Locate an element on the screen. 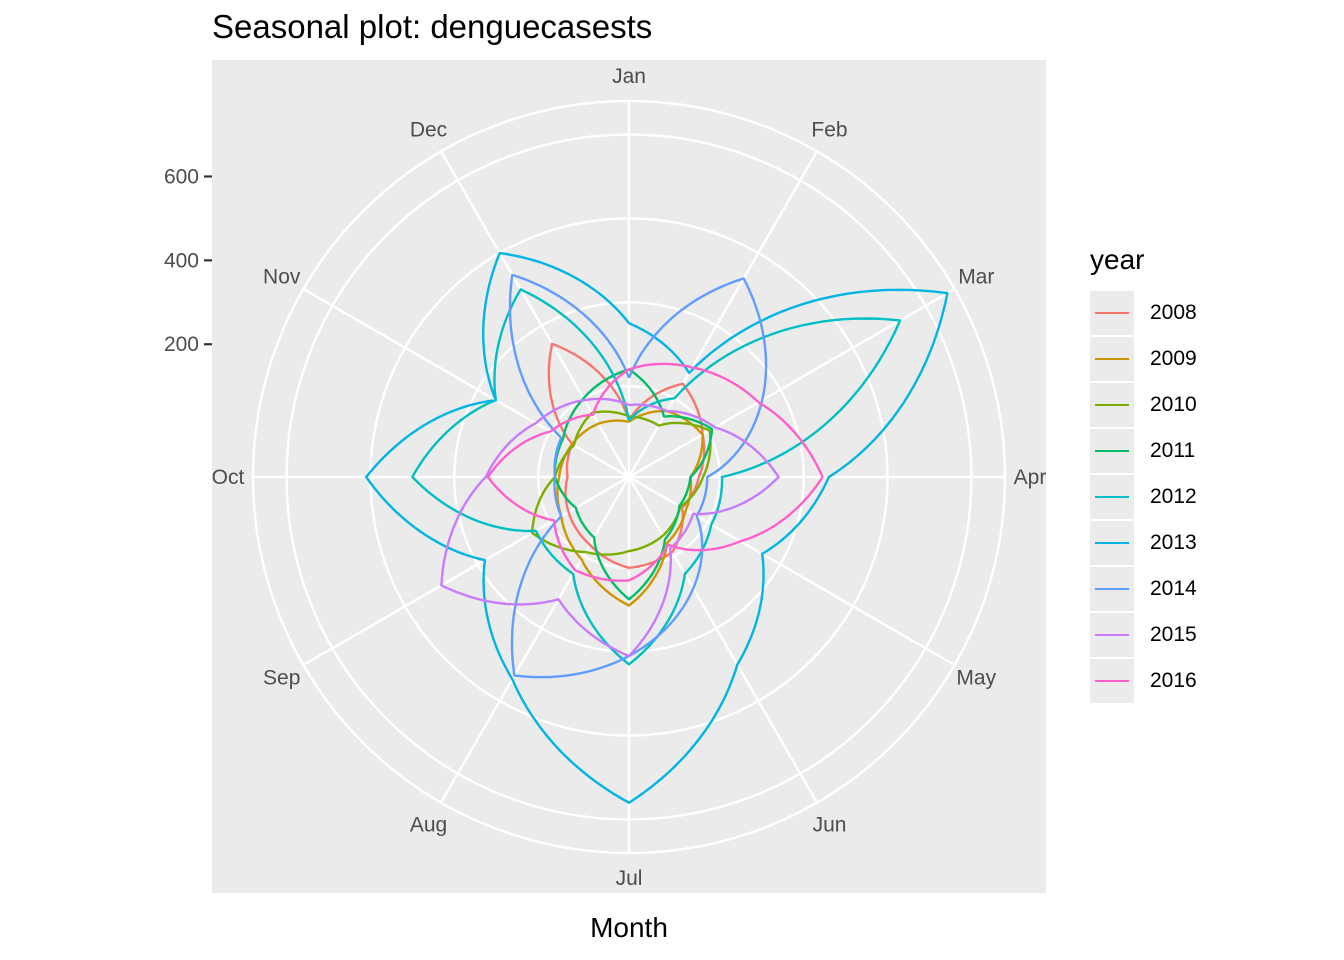 This screenshot has height=960, width=1344. month-label-jul: Jul is located at coordinates (629, 878).